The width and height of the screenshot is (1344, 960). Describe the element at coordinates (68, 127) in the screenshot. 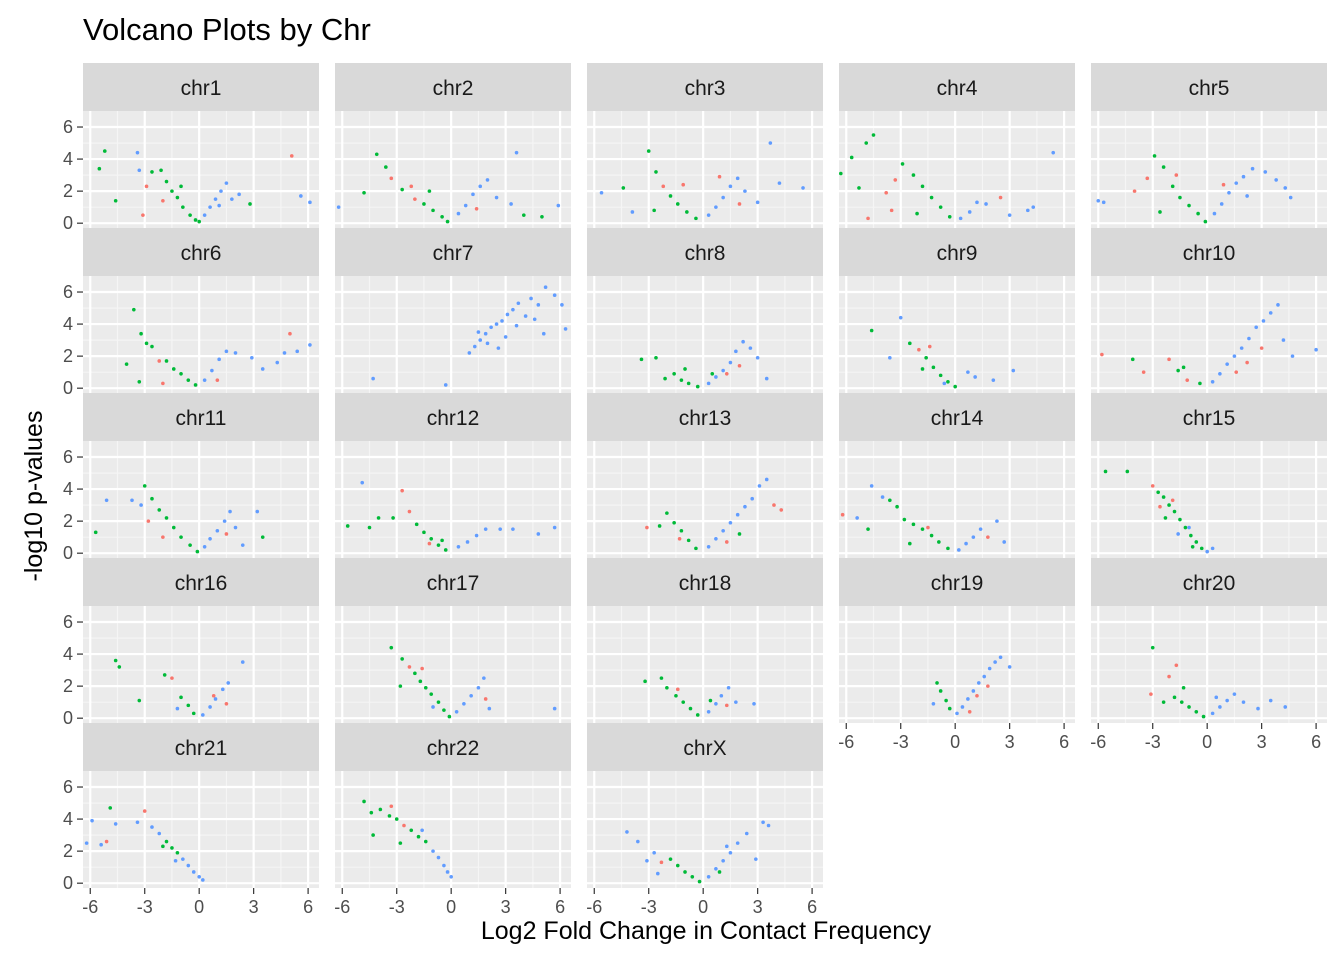

I see `y-tick-label: 6` at that location.